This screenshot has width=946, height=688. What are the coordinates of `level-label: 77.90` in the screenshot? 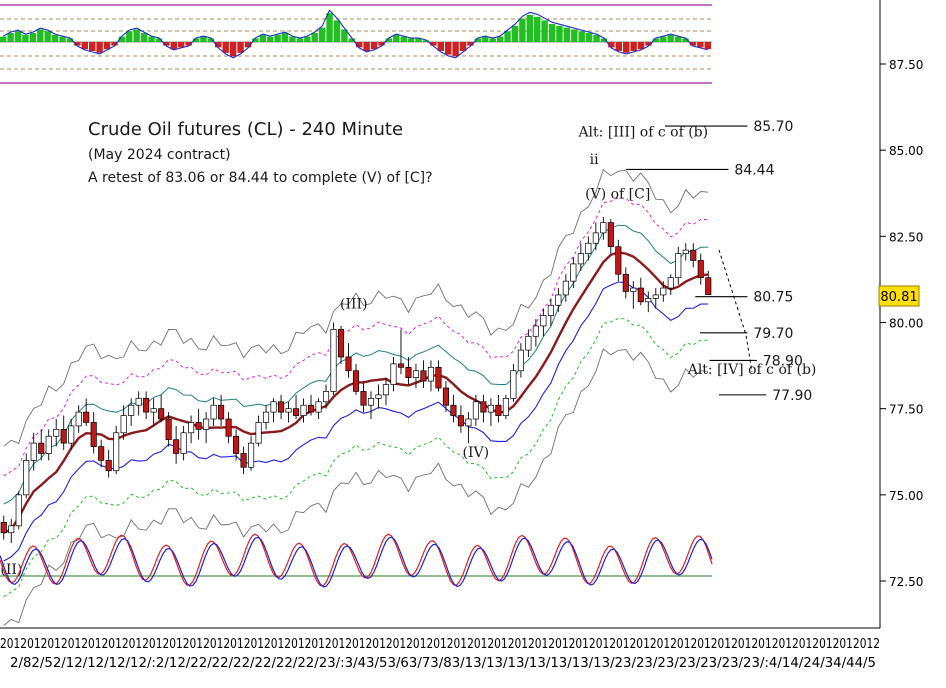 It's located at (792, 396).